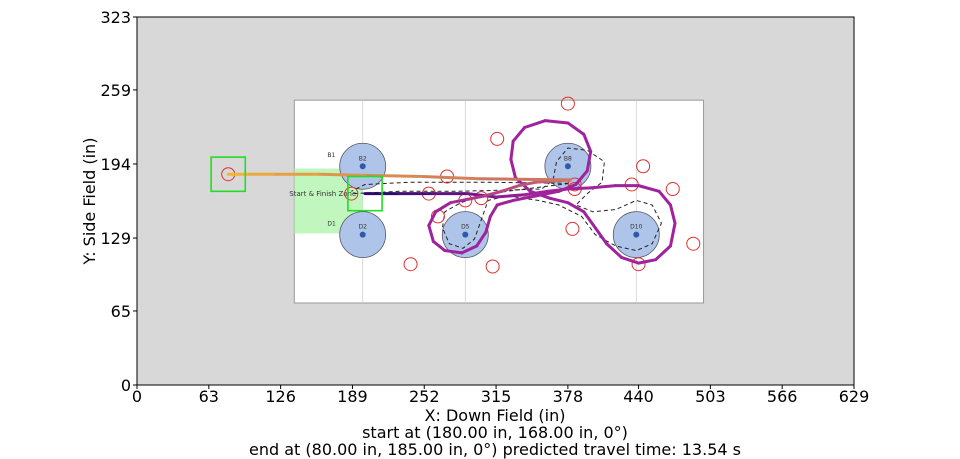 The width and height of the screenshot is (960, 459). Describe the element at coordinates (331, 155) in the screenshot. I see `side-label: B1` at that location.